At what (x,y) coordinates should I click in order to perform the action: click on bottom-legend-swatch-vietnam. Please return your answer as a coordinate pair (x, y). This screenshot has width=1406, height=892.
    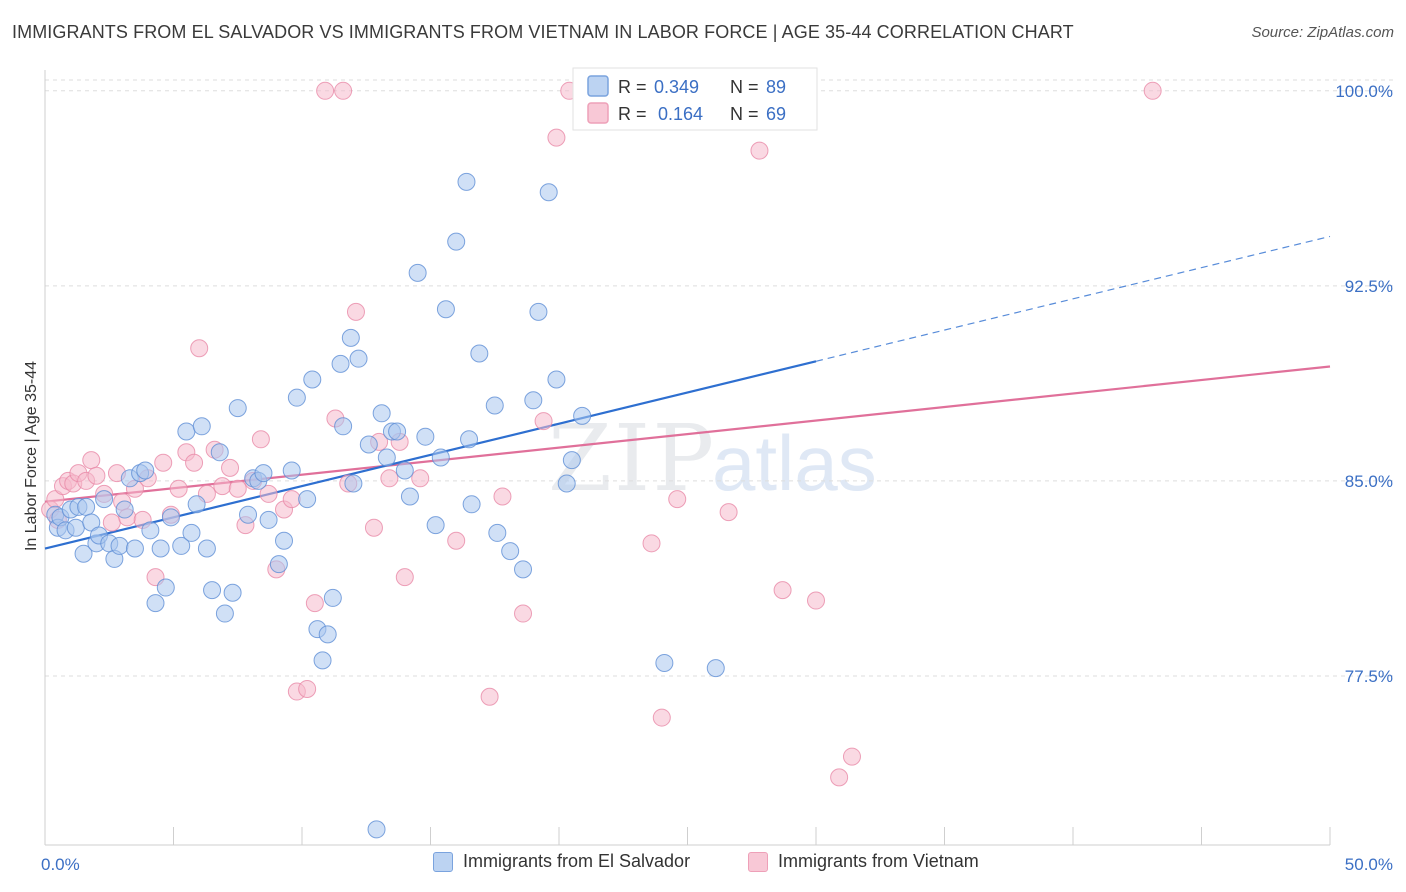
    Looking at the image, I should click on (758, 861).